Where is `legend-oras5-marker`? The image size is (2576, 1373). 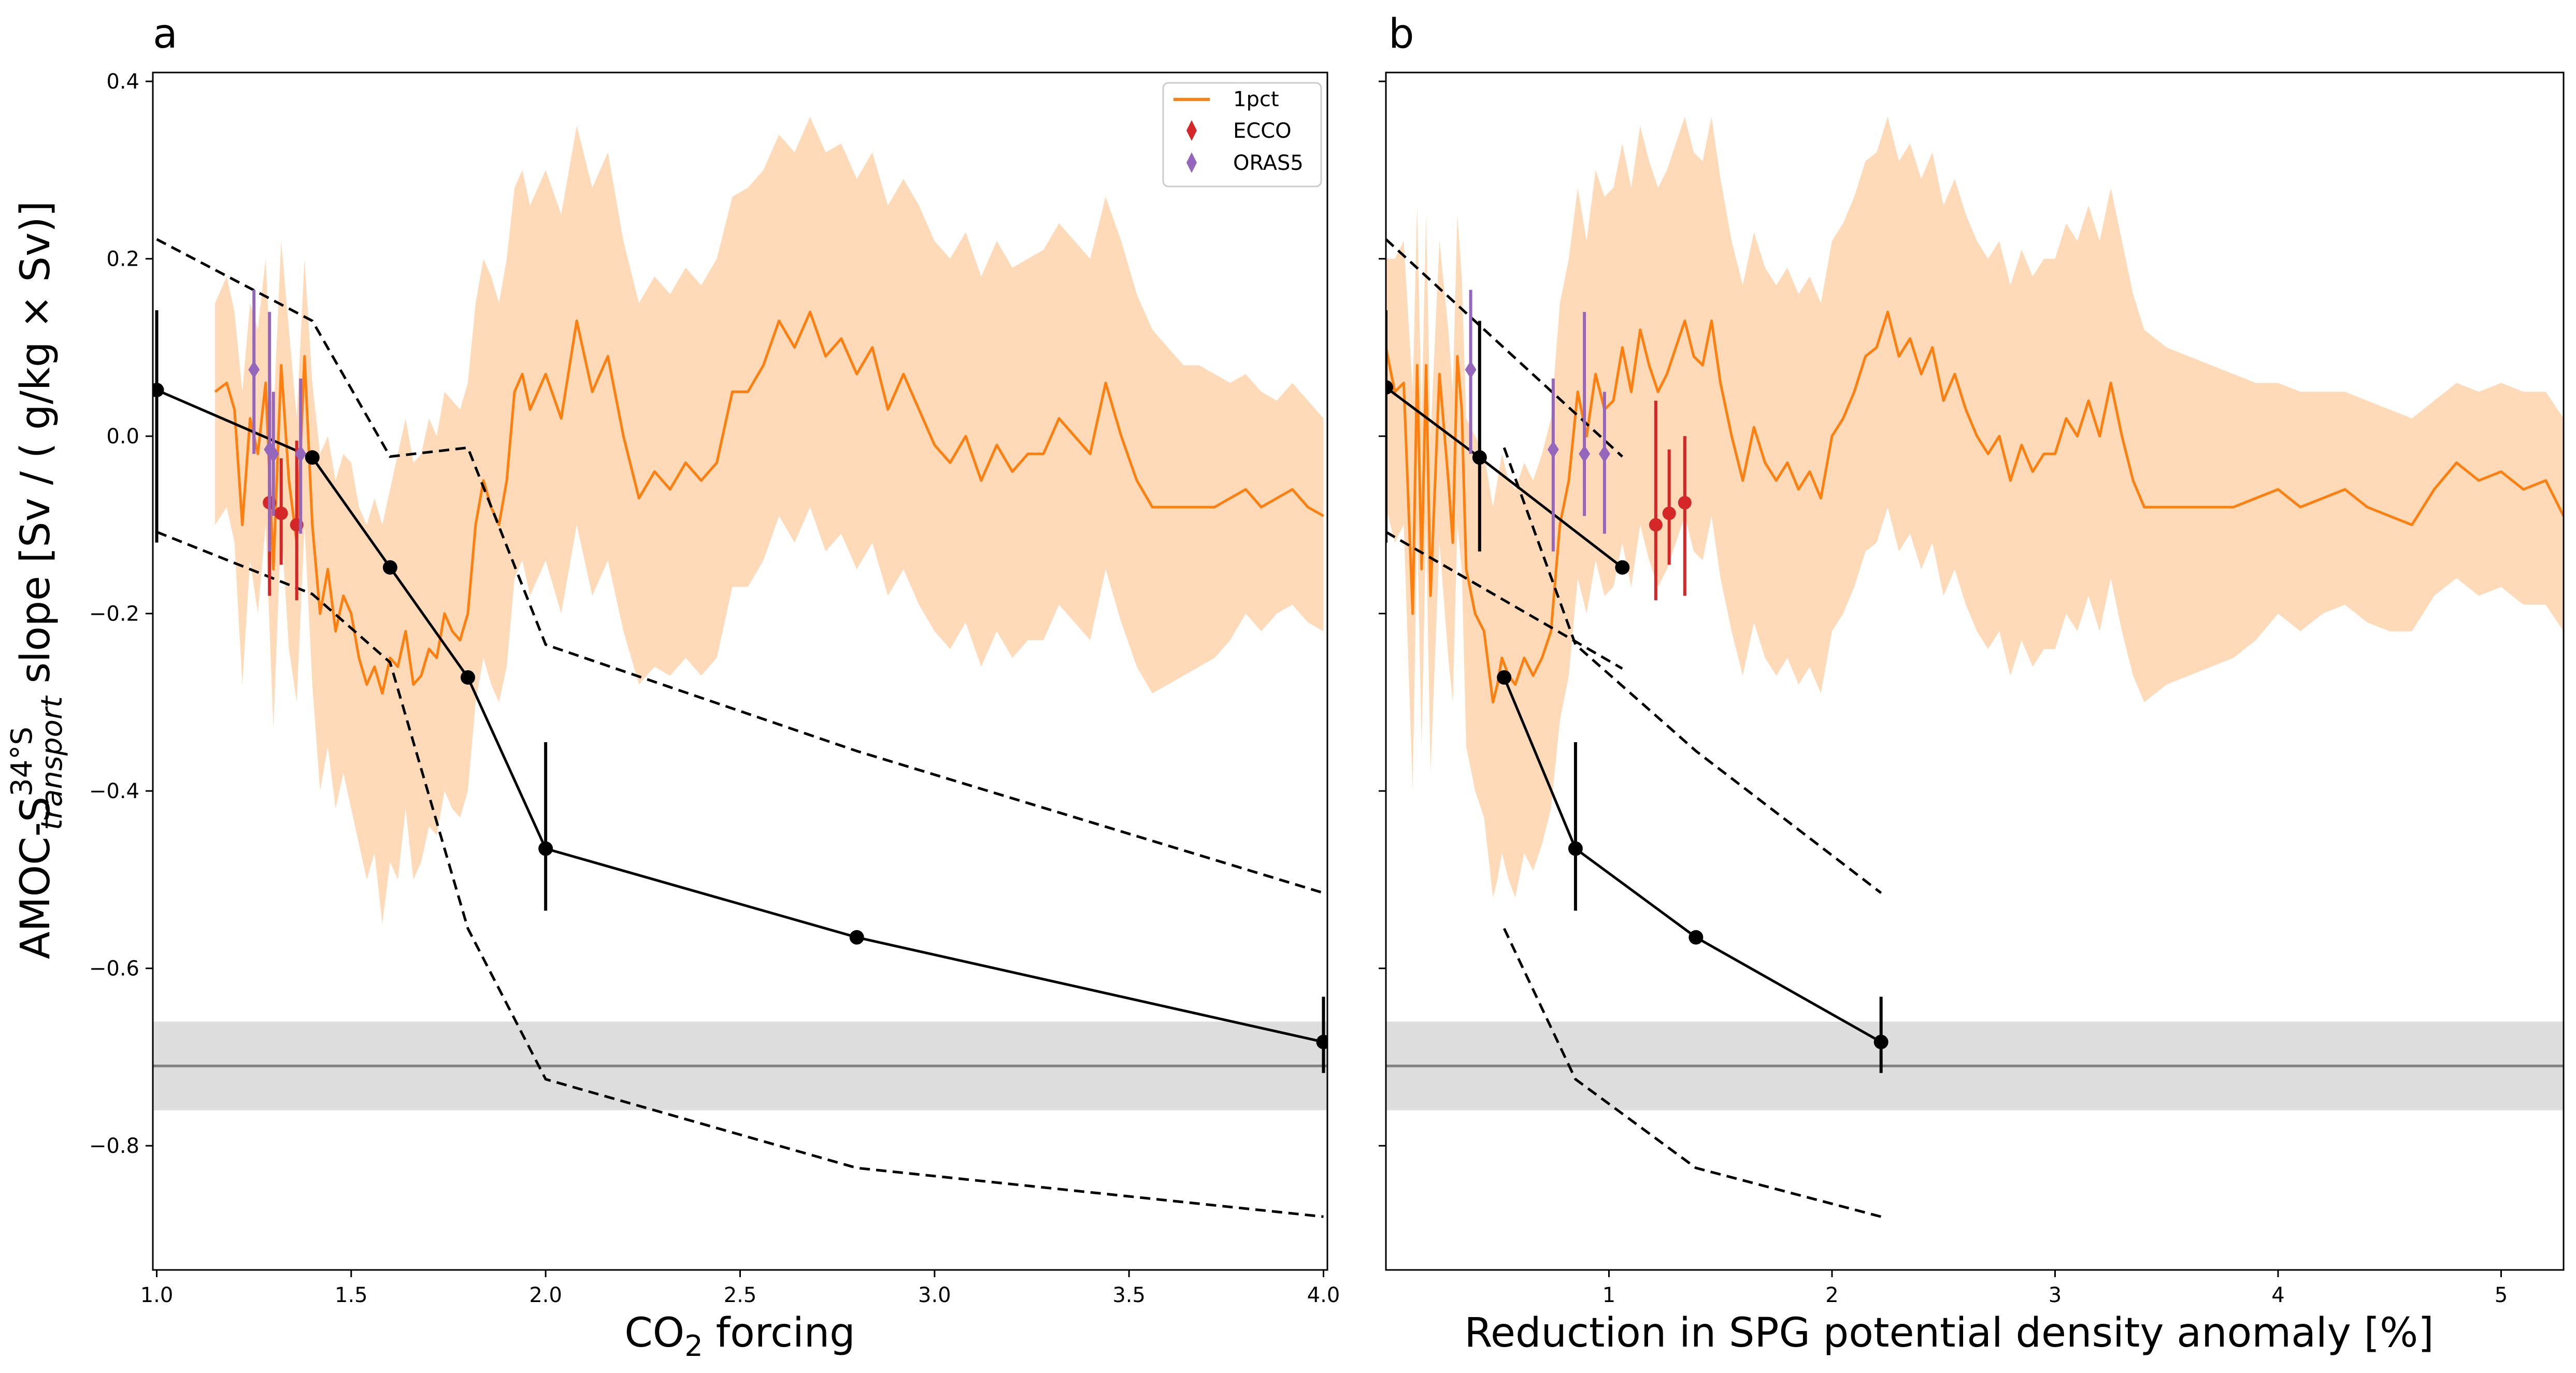 legend-oras5-marker is located at coordinates (1191, 162).